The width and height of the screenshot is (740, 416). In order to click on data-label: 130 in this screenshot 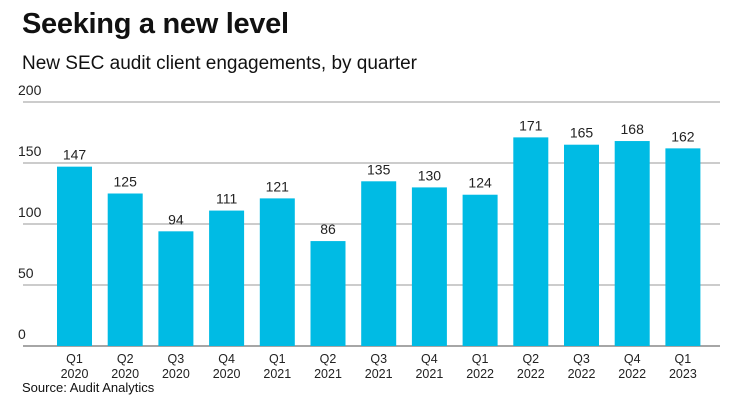, I will do `click(430, 175)`.